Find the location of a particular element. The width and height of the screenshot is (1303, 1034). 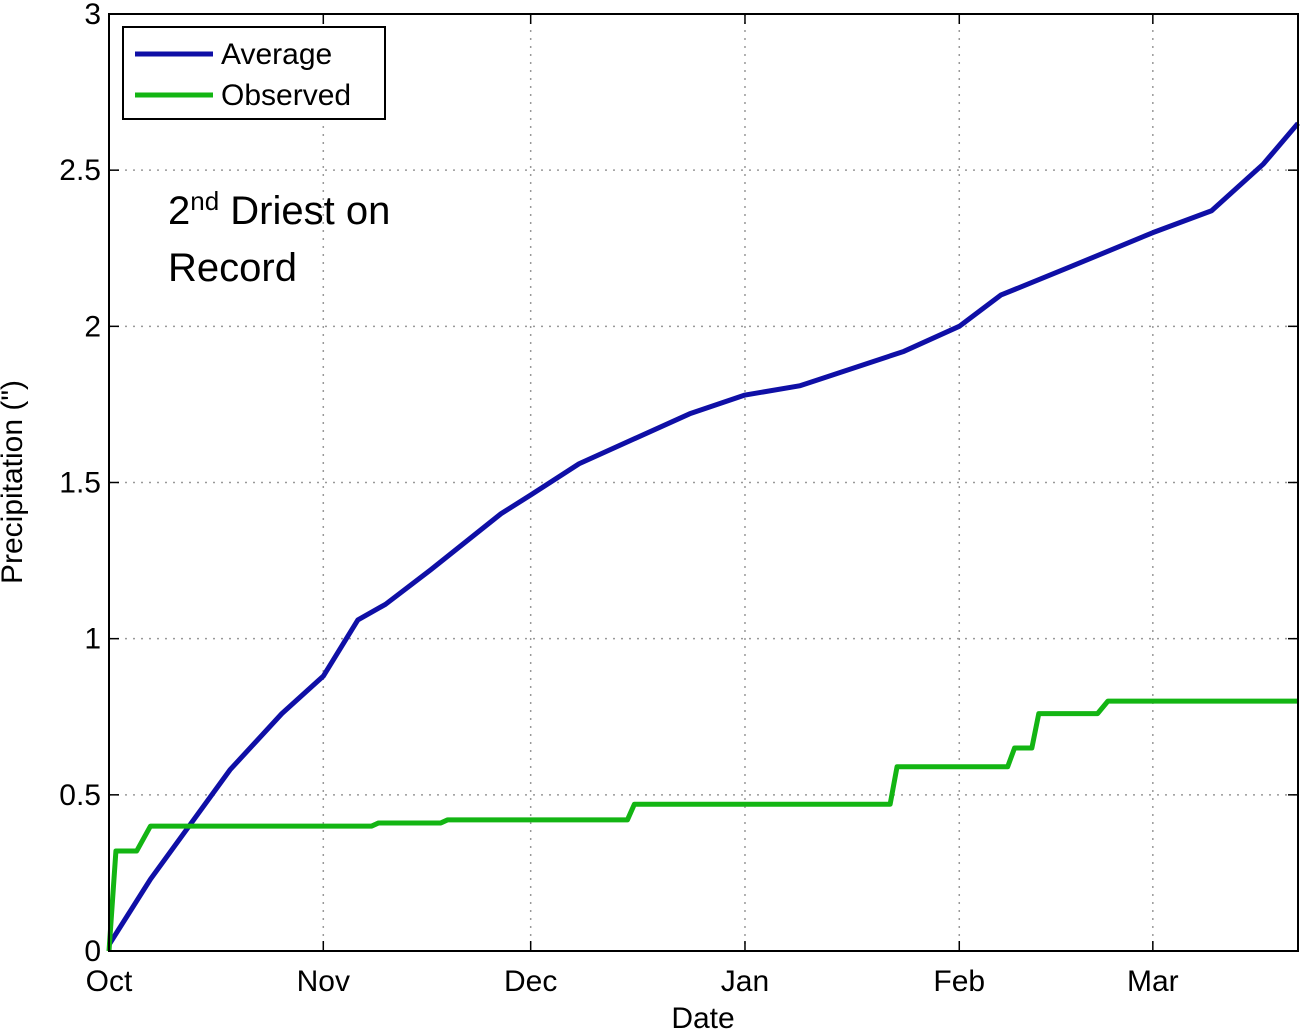

legend-label: Observed is located at coordinates (286, 95).